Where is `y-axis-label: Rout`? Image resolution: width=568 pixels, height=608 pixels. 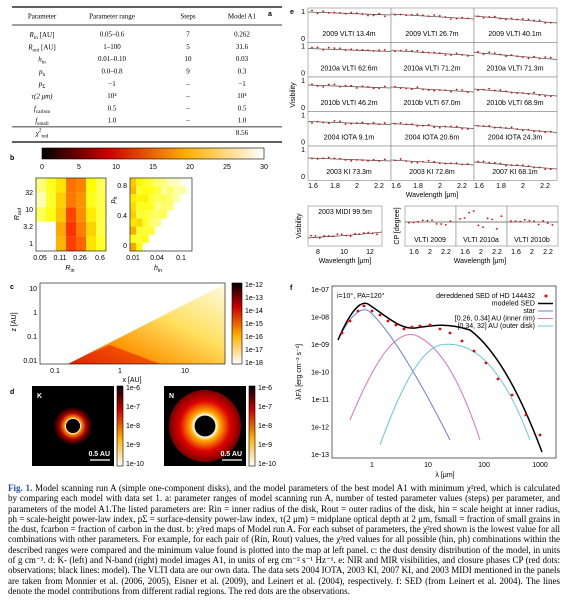 y-axis-label: Rout is located at coordinates (19, 213).